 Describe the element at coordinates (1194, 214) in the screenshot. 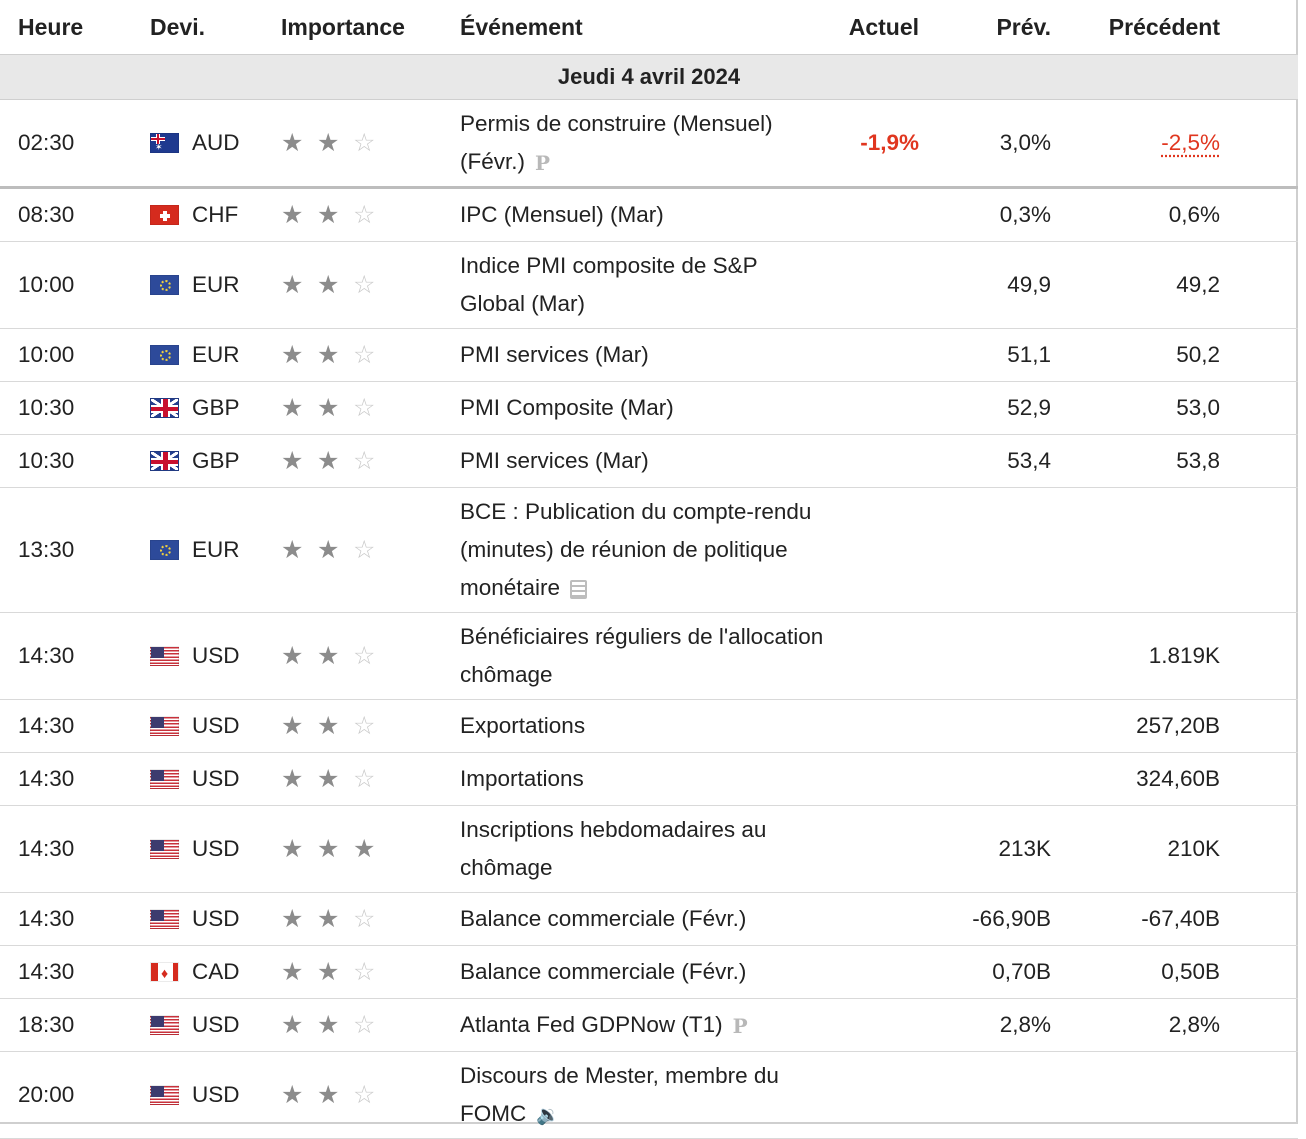

I see `previous-value: 0,6%` at that location.